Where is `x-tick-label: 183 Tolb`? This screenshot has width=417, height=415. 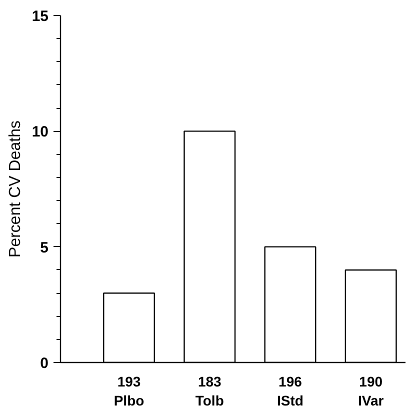 x-tick-label: 183 Tolb is located at coordinates (209, 391).